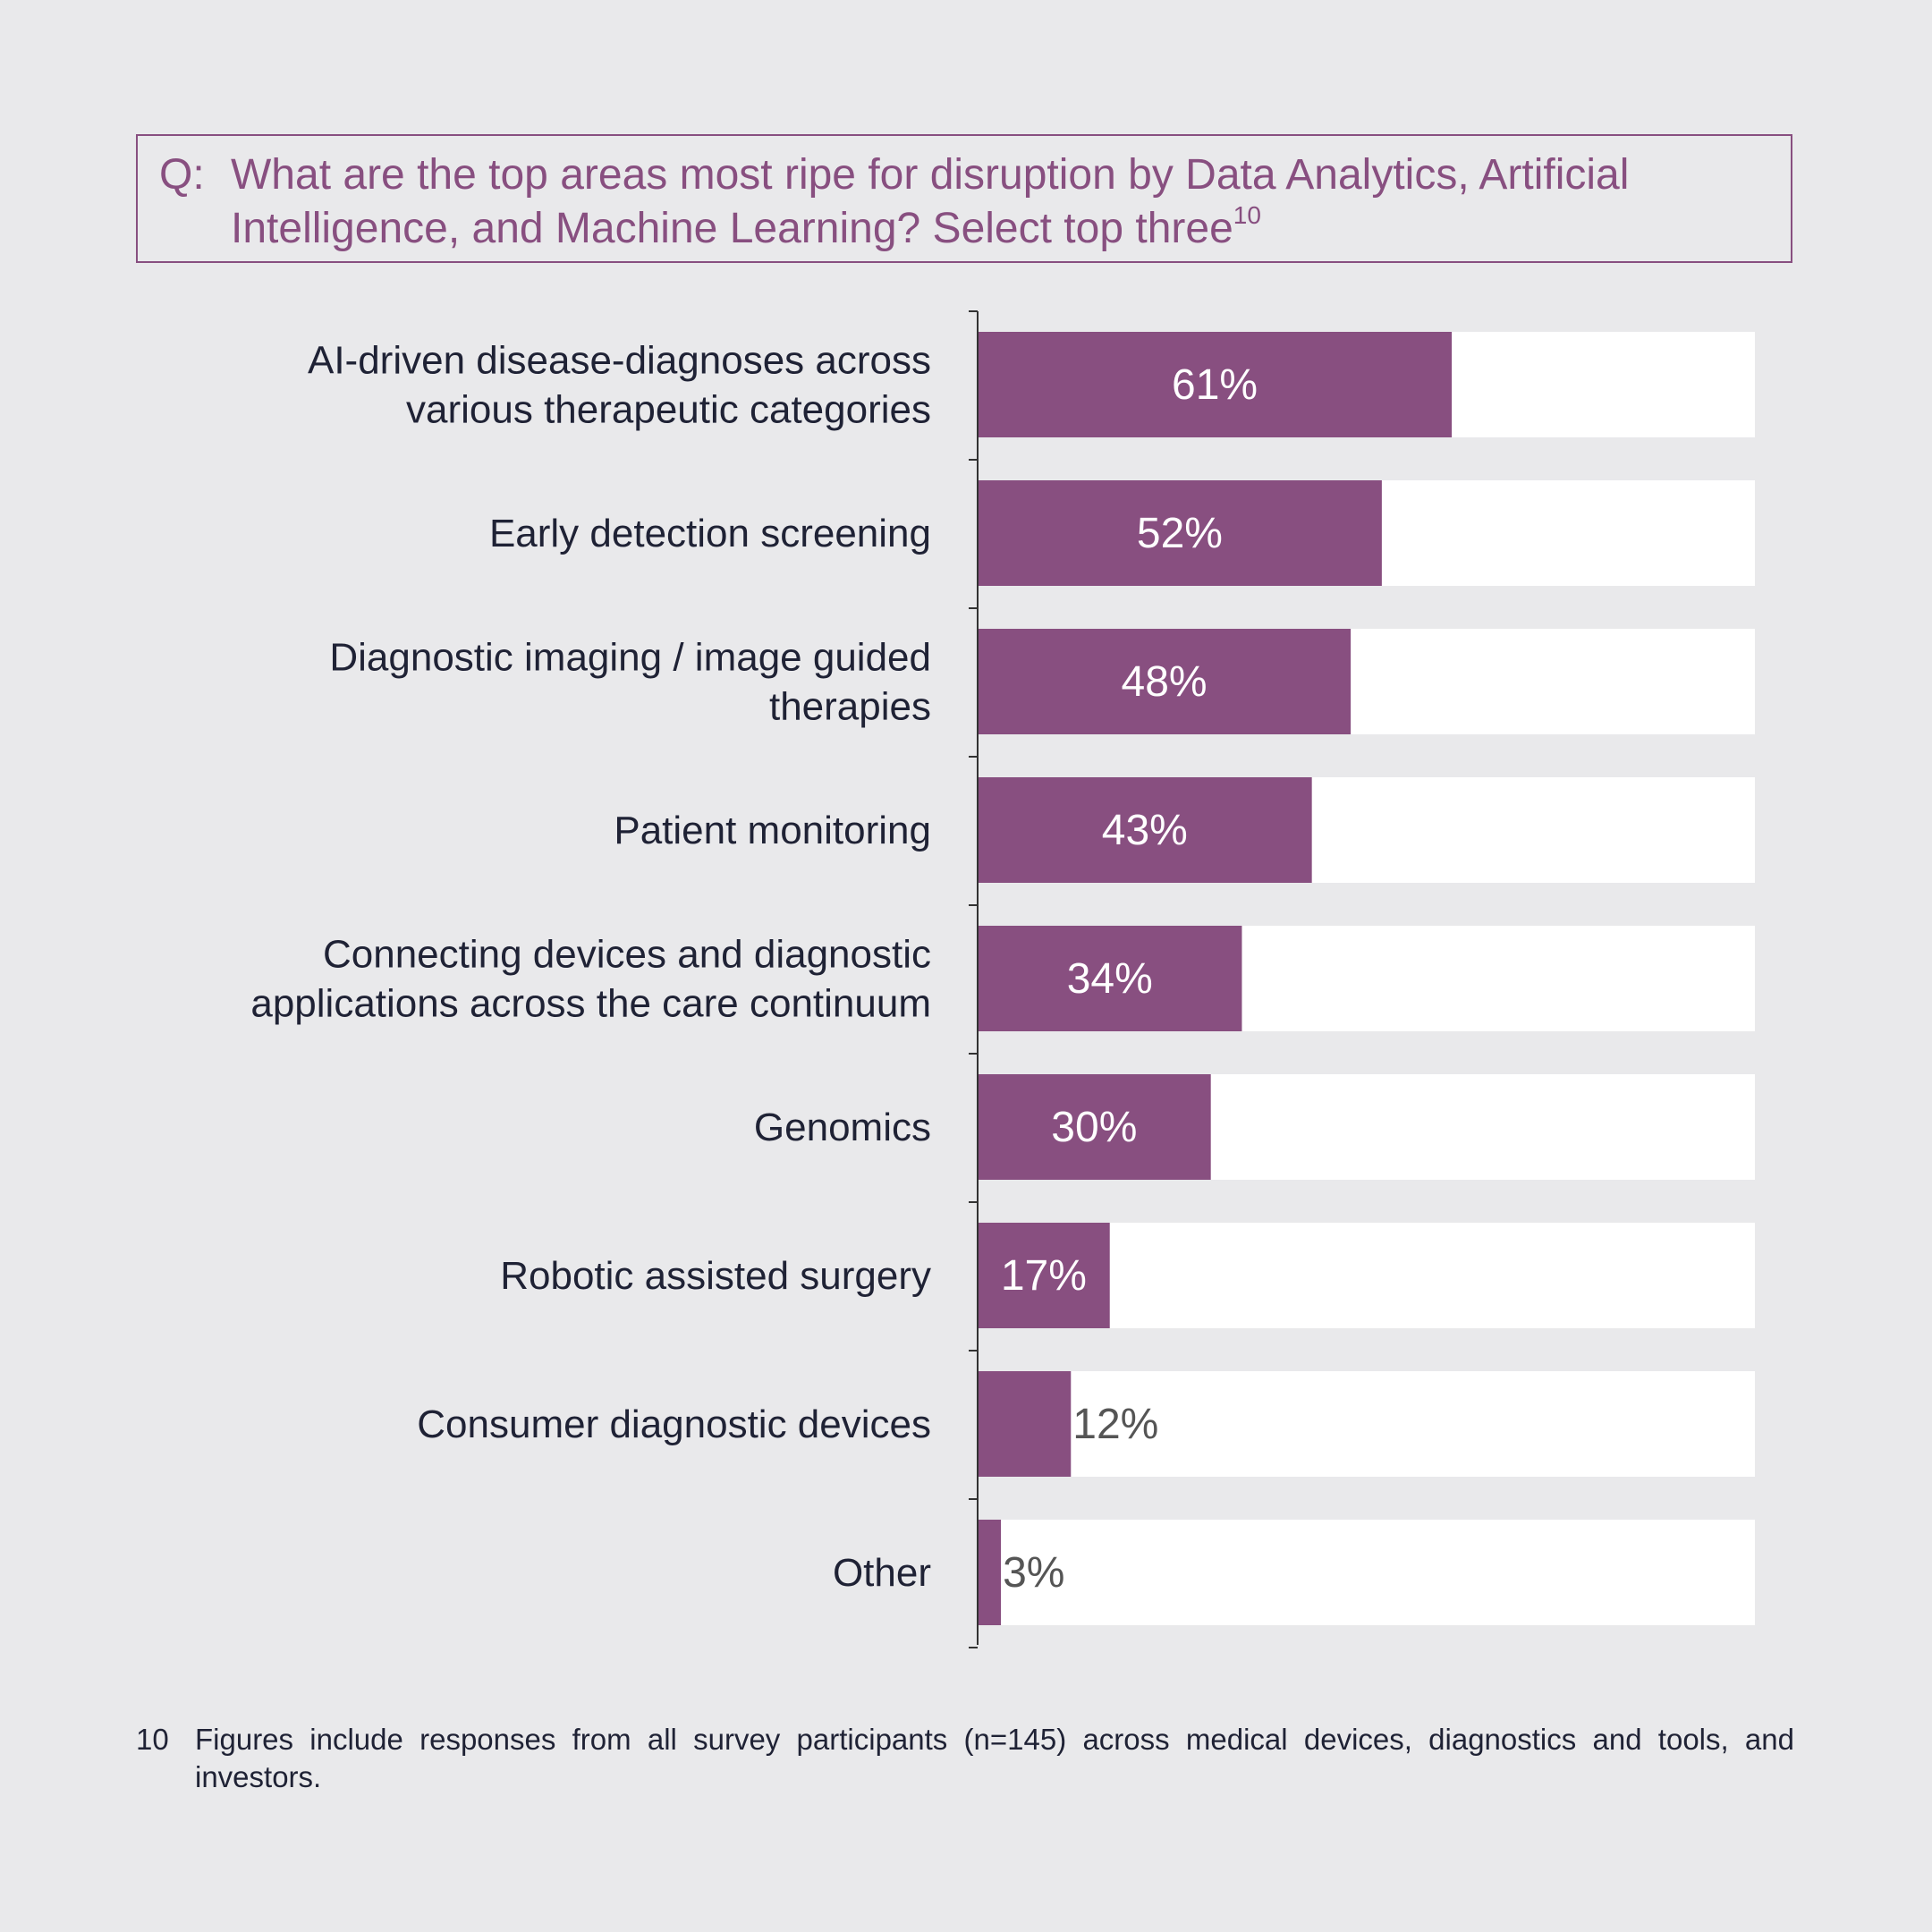 Image resolution: width=1932 pixels, height=1932 pixels. Describe the element at coordinates (152, 1739) in the screenshot. I see `footnote-number: 10` at that location.